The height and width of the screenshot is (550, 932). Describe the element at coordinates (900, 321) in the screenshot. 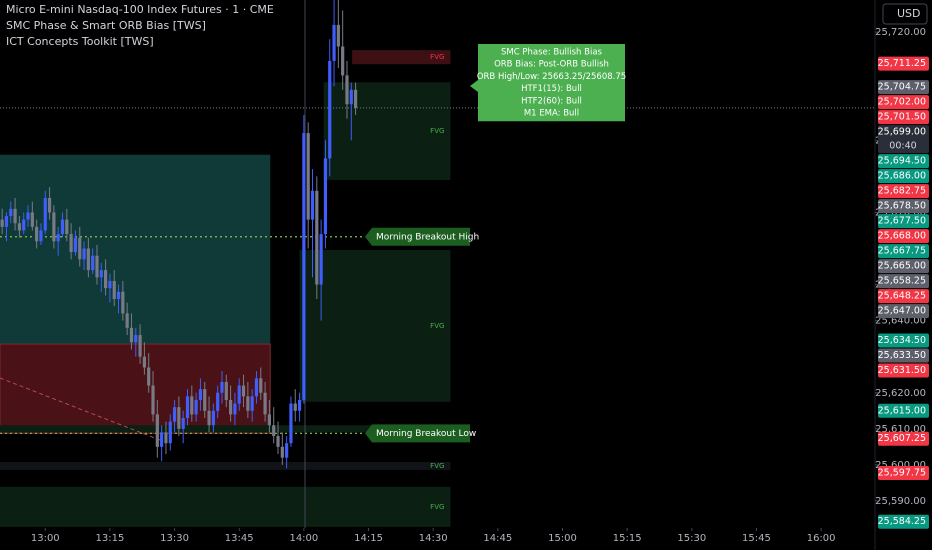

I see `y-tick-label: 25,640.00` at that location.